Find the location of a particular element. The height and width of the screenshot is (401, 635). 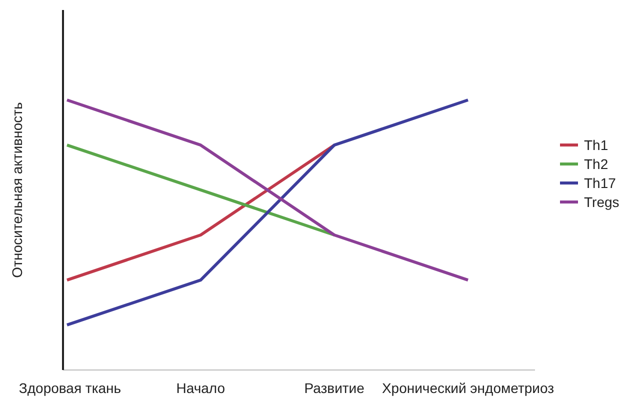

y-axis-title: Относительная активность is located at coordinates (17, 190).